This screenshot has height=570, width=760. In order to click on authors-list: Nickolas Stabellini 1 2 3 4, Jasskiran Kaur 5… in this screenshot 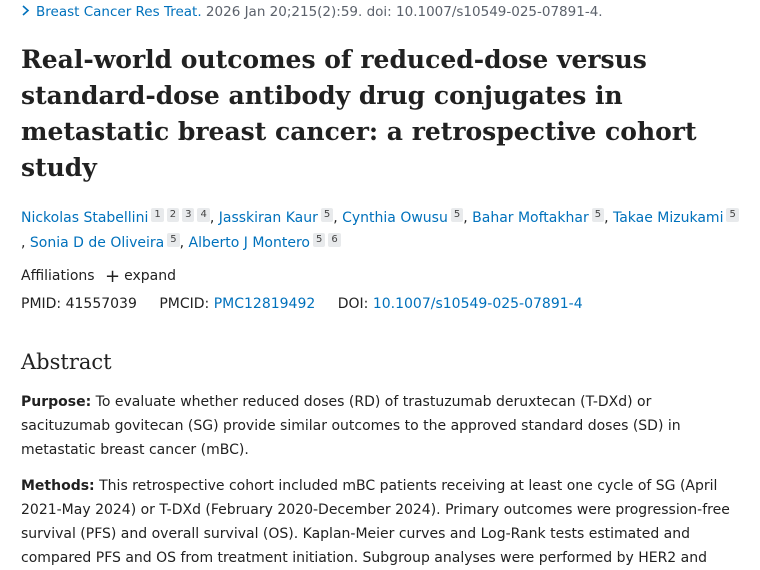, I will do `click(381, 231)`.